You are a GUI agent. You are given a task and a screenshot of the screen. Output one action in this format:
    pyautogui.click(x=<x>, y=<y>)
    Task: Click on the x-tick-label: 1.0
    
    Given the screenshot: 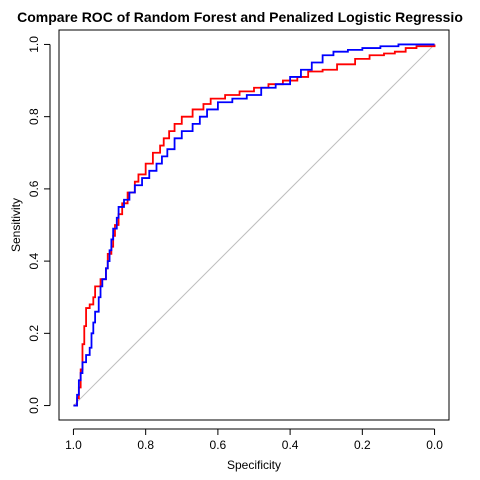 What is the action you would take?
    pyautogui.click(x=73, y=445)
    